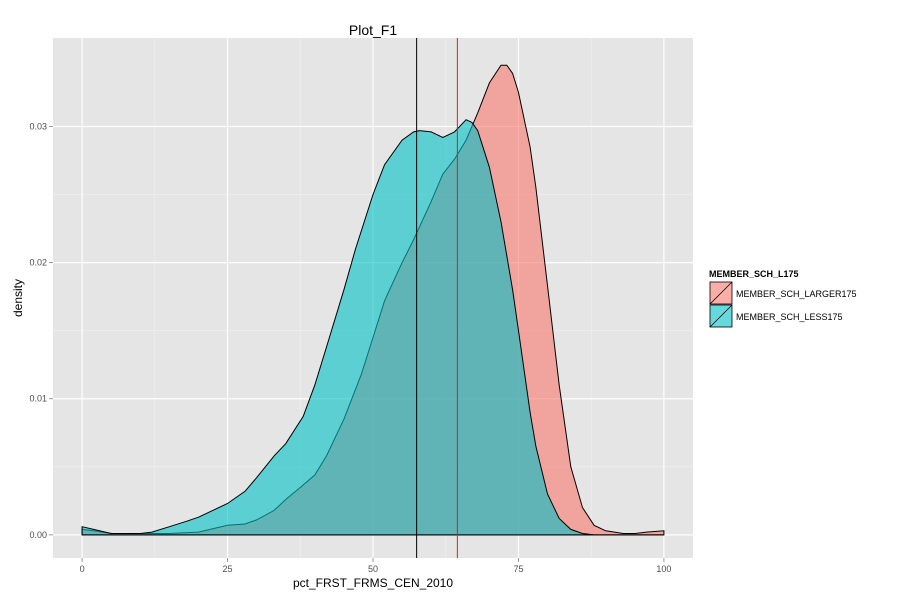  What do you see at coordinates (38, 263) in the screenshot?
I see `y-tick-label: 0.02` at bounding box center [38, 263].